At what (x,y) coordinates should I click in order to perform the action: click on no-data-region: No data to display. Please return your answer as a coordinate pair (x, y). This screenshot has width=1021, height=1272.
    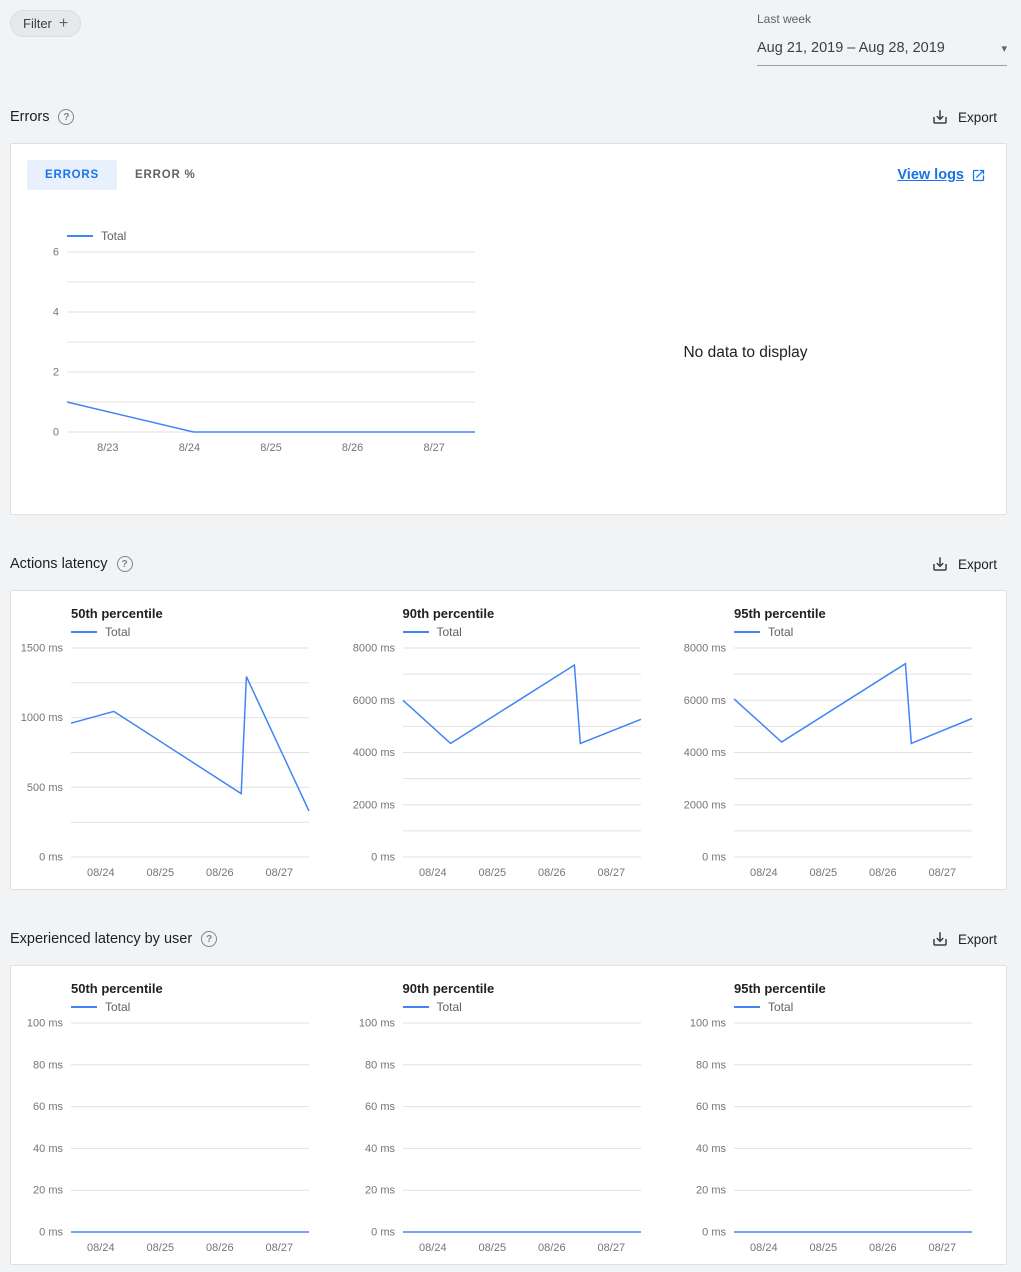
    Looking at the image, I should click on (745, 353).